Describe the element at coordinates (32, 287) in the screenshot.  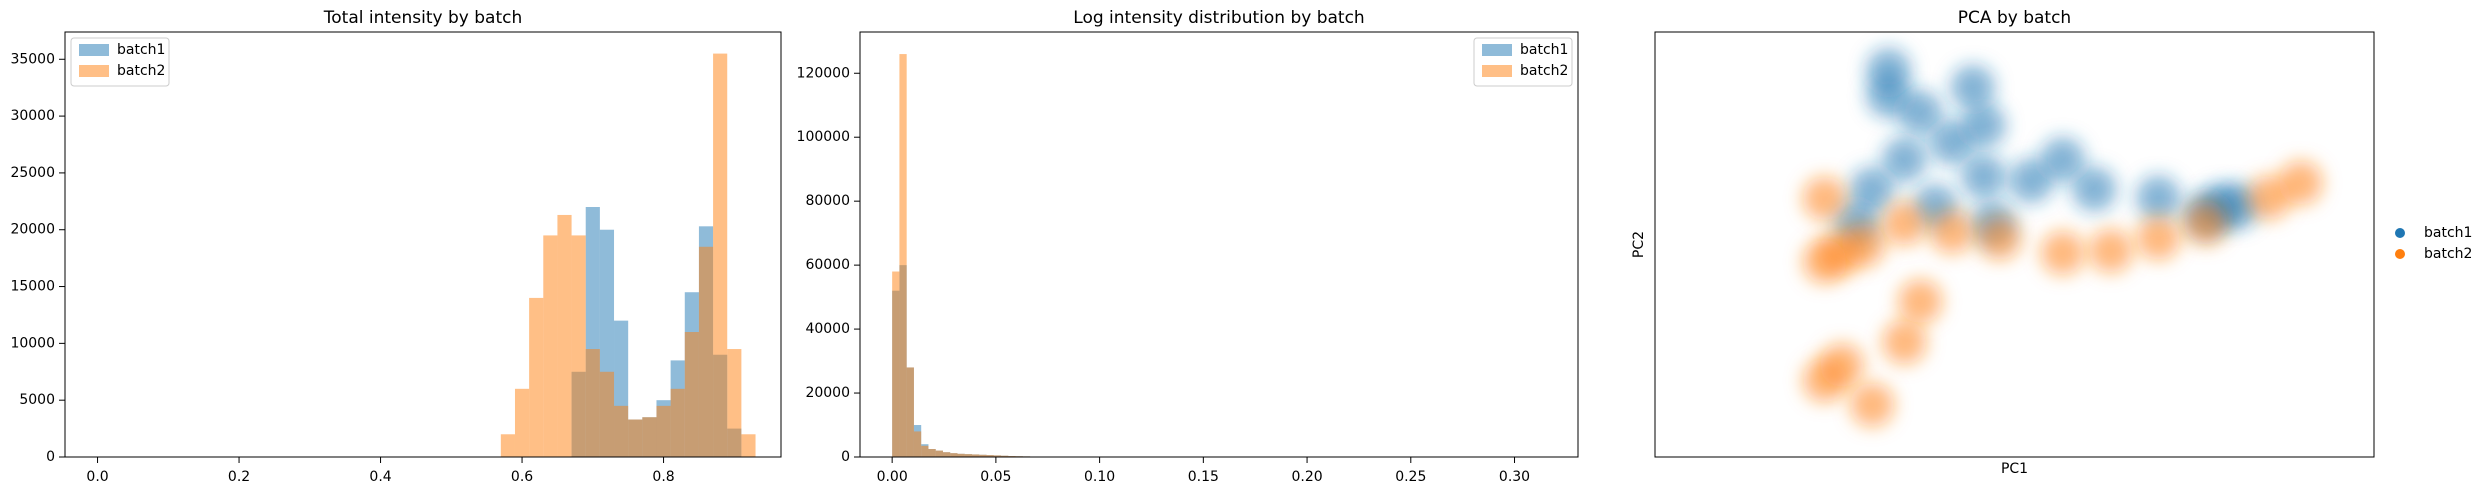
I see `y-tick-label: 15000` at that location.